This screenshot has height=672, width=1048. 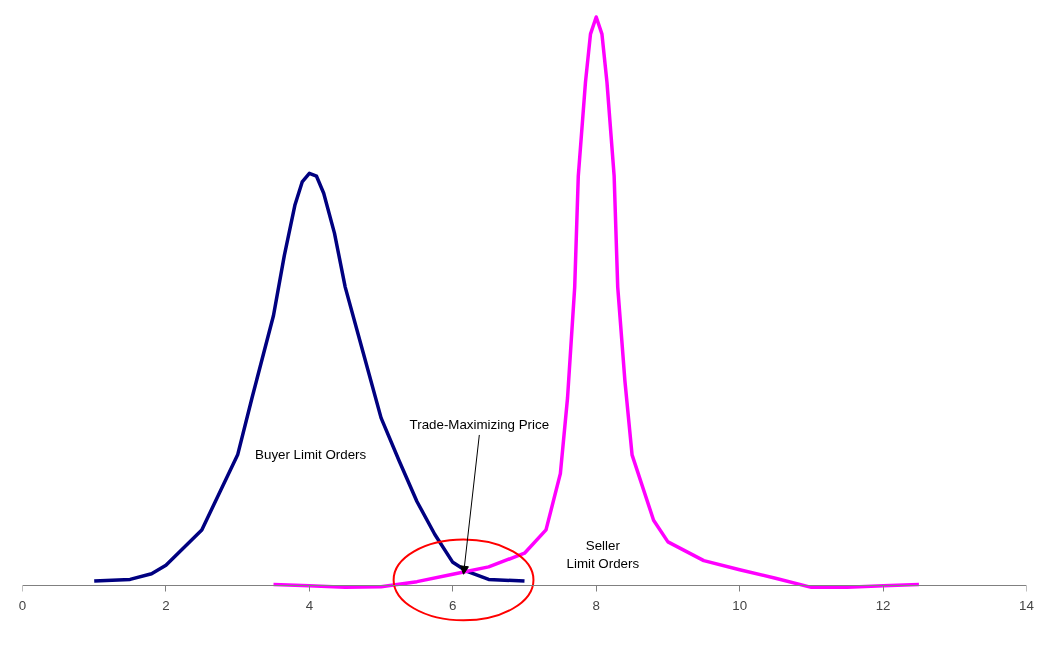 What do you see at coordinates (740, 605) in the screenshot?
I see `x-tick-label: 10` at bounding box center [740, 605].